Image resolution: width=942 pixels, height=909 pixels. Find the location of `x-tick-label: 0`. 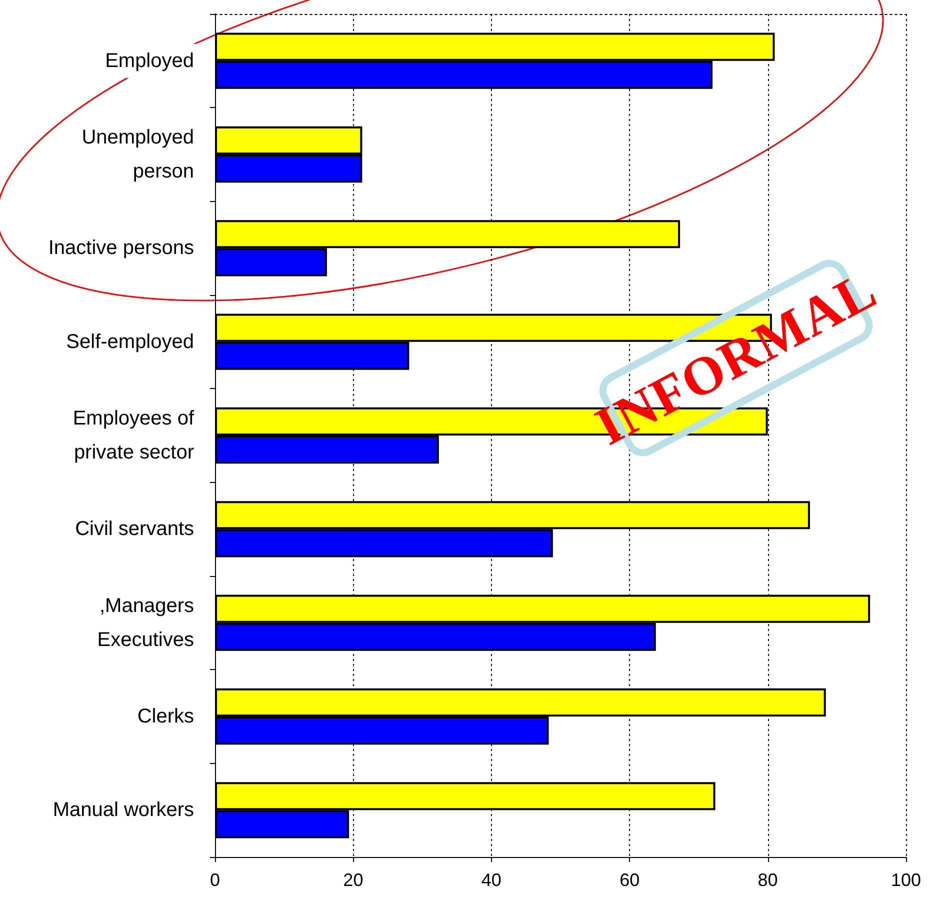

x-tick-label: 0 is located at coordinates (215, 880).